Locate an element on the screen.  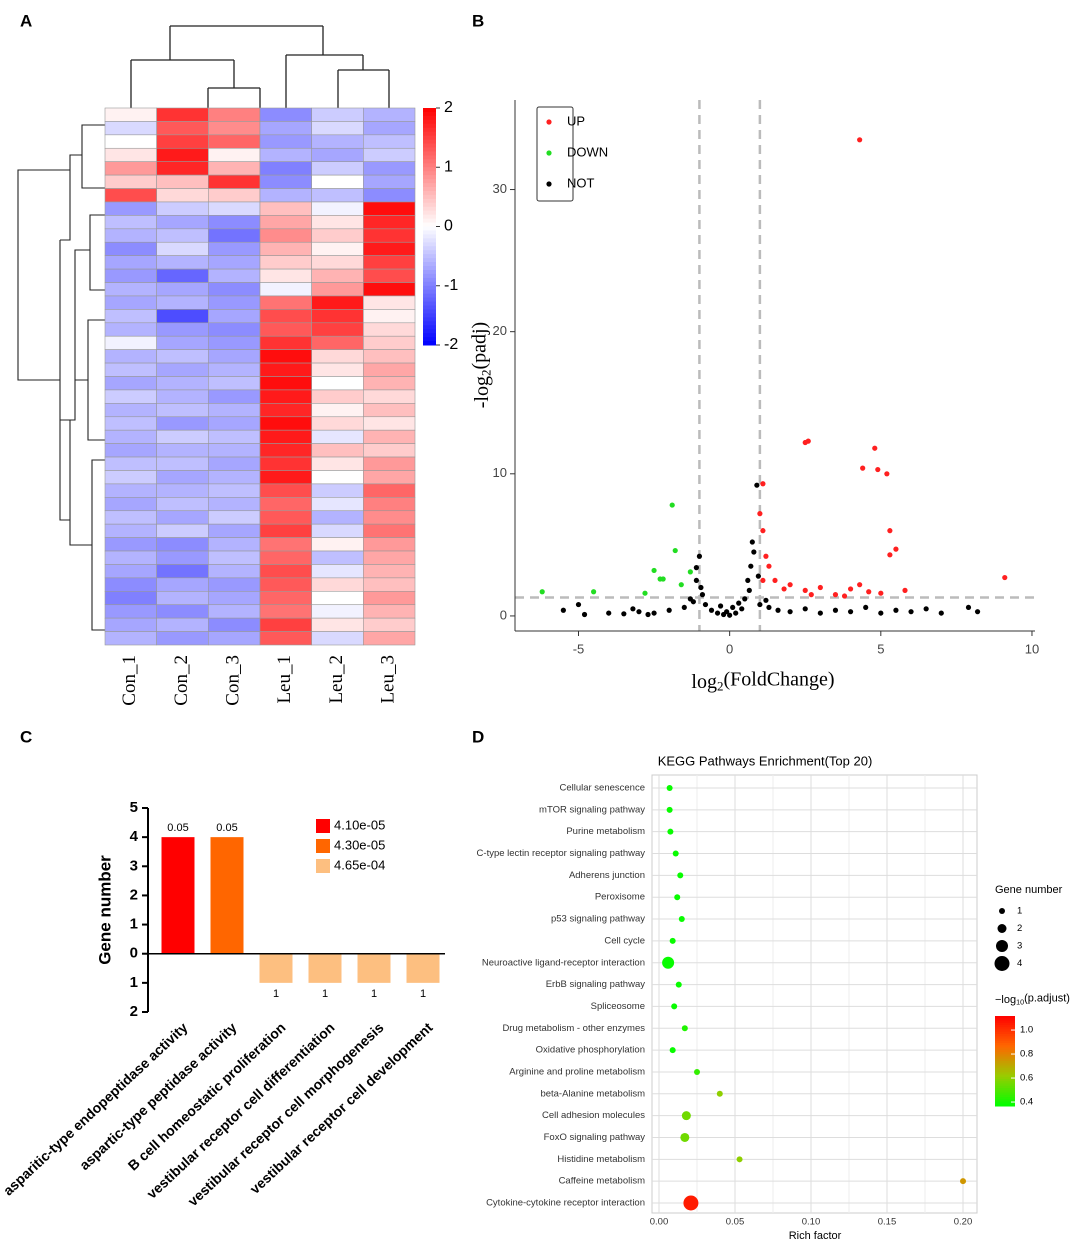
size-legend-label: 2 is located at coordinates (1019, 928).